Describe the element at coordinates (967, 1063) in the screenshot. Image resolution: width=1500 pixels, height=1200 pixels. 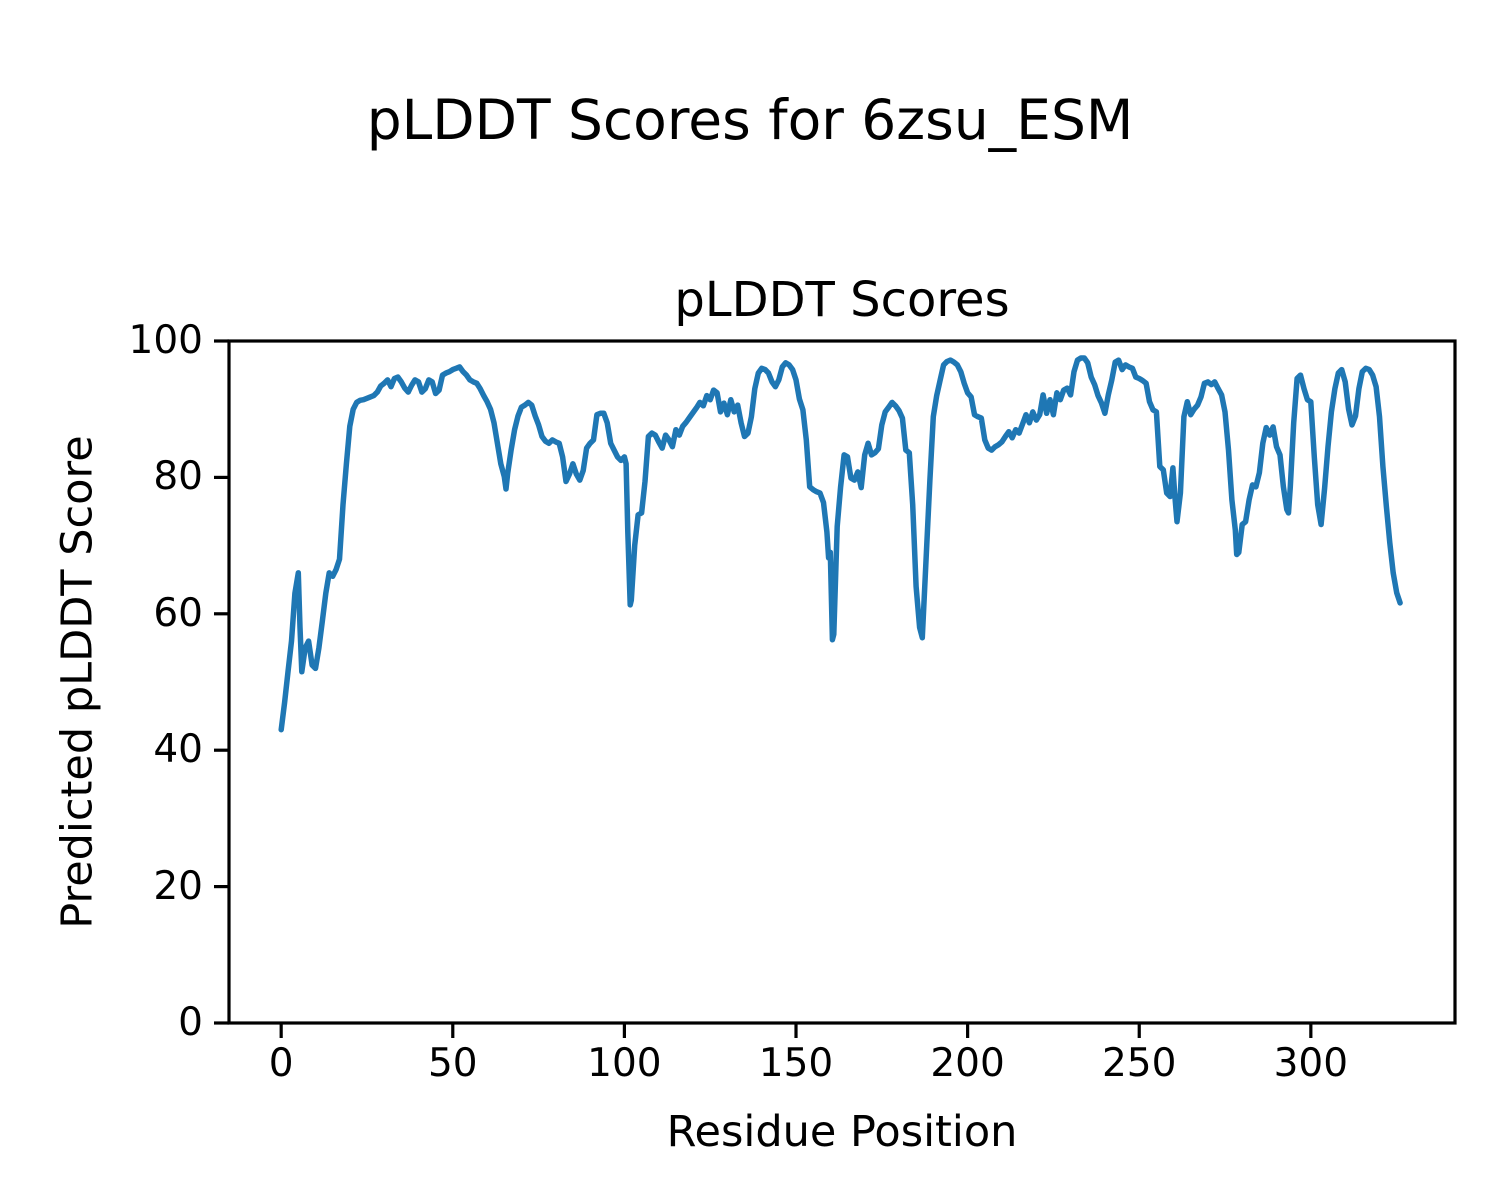
I see `x-tick-label: 200` at that location.